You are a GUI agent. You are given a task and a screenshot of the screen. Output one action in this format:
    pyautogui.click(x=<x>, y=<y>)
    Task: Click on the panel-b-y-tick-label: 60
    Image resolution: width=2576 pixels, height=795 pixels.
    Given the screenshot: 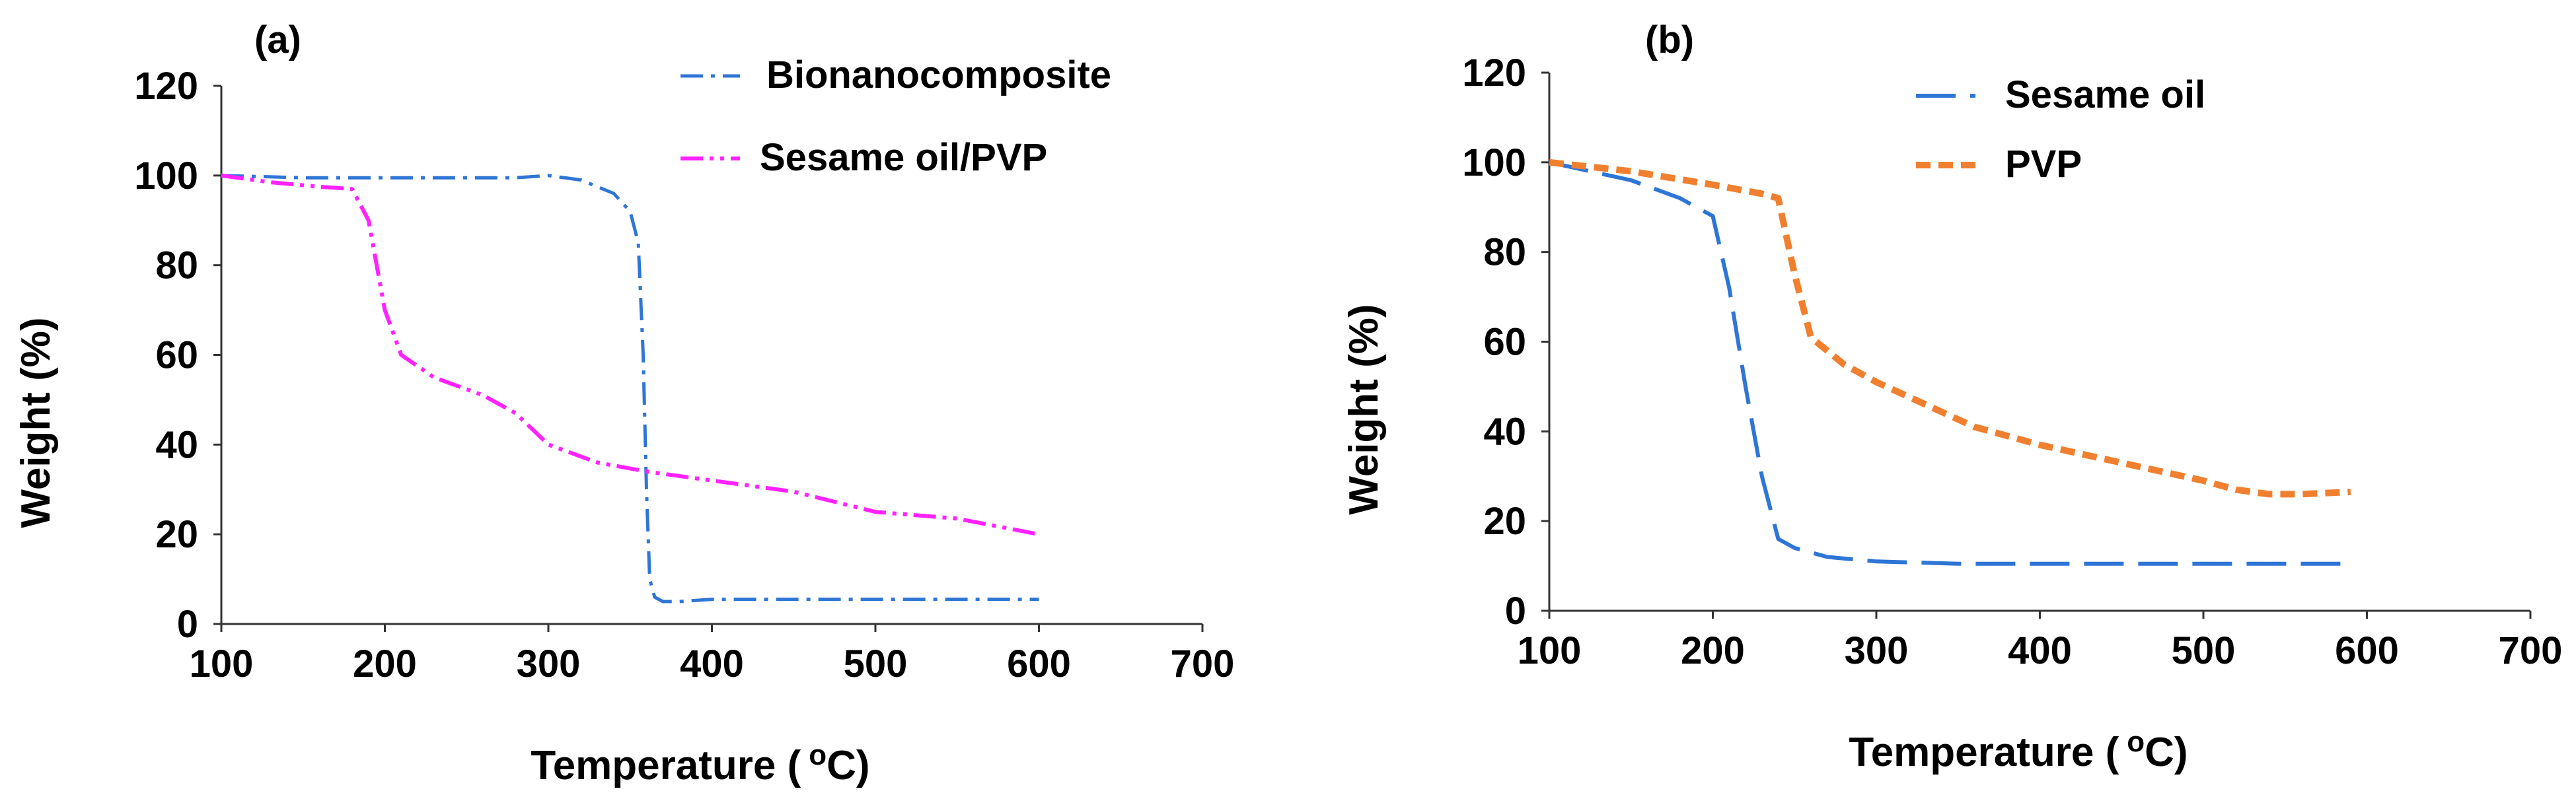 What is the action you would take?
    pyautogui.click(x=1504, y=343)
    